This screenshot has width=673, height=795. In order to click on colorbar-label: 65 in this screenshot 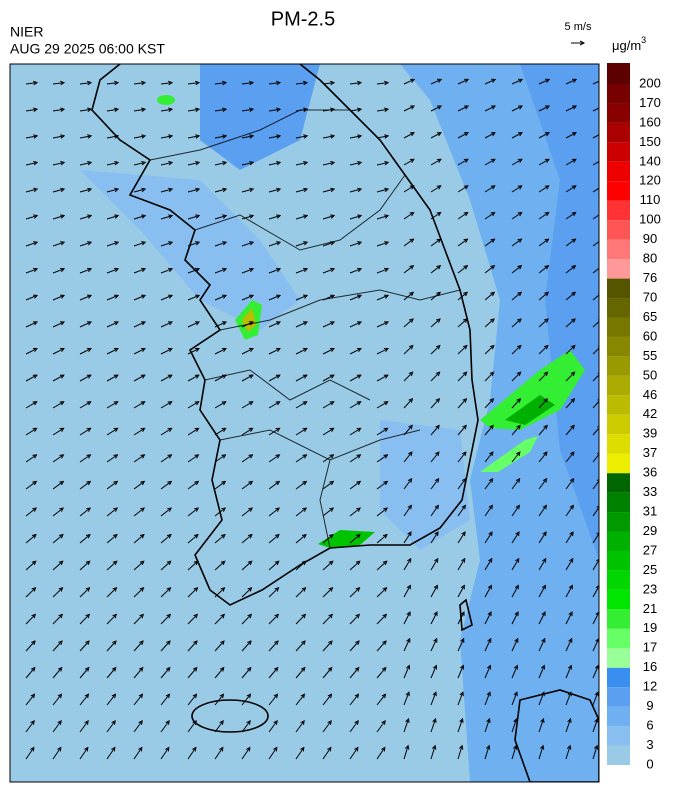, I will do `click(650, 316)`.